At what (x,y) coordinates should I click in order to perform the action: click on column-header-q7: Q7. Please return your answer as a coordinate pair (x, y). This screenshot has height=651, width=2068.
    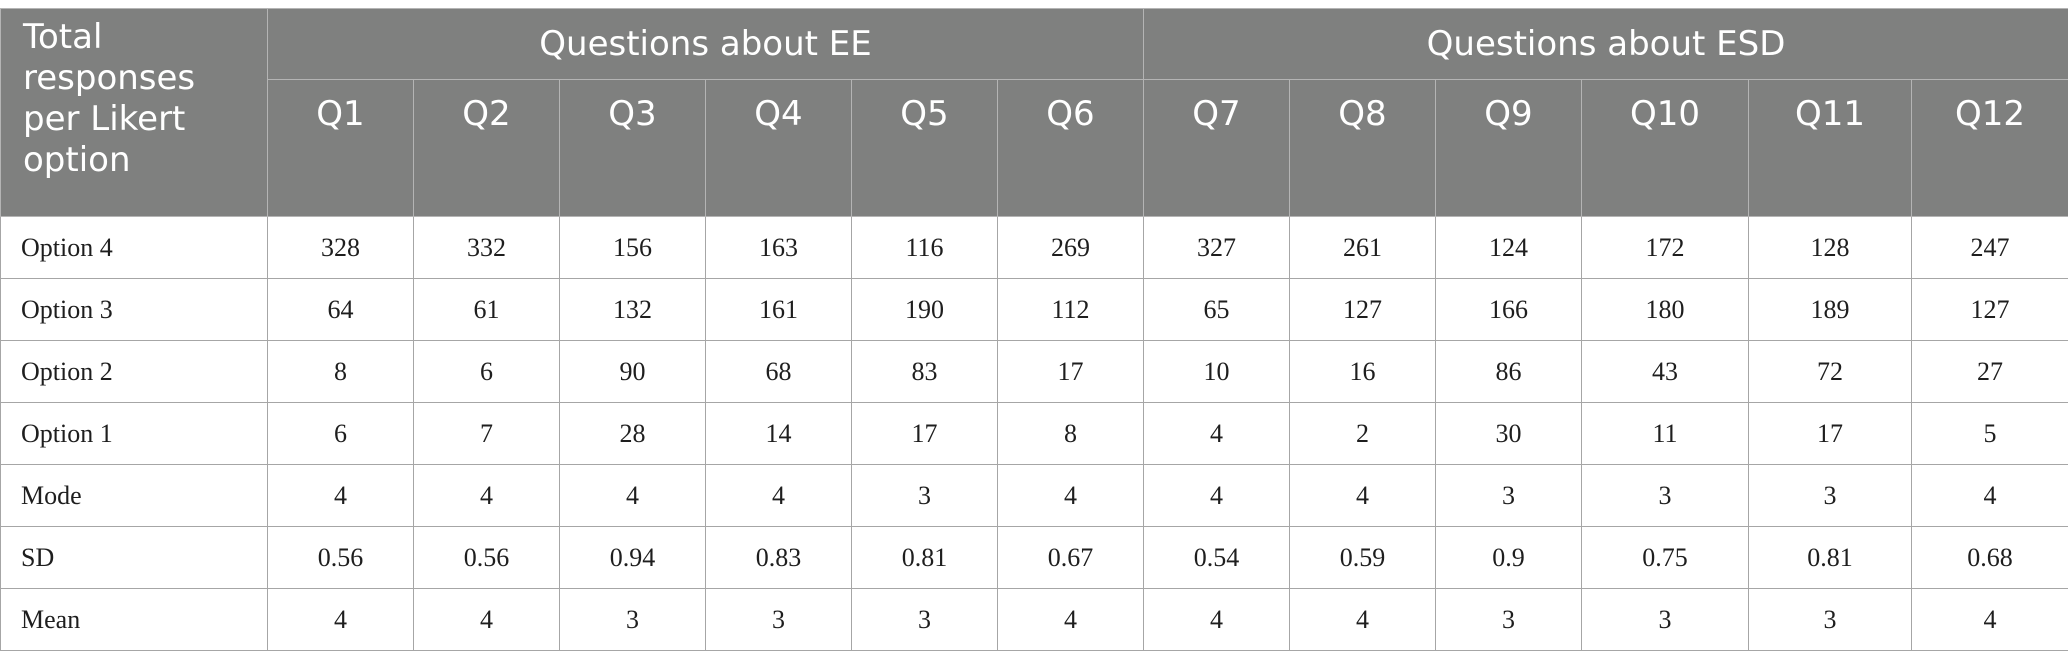
    Looking at the image, I should click on (1217, 148).